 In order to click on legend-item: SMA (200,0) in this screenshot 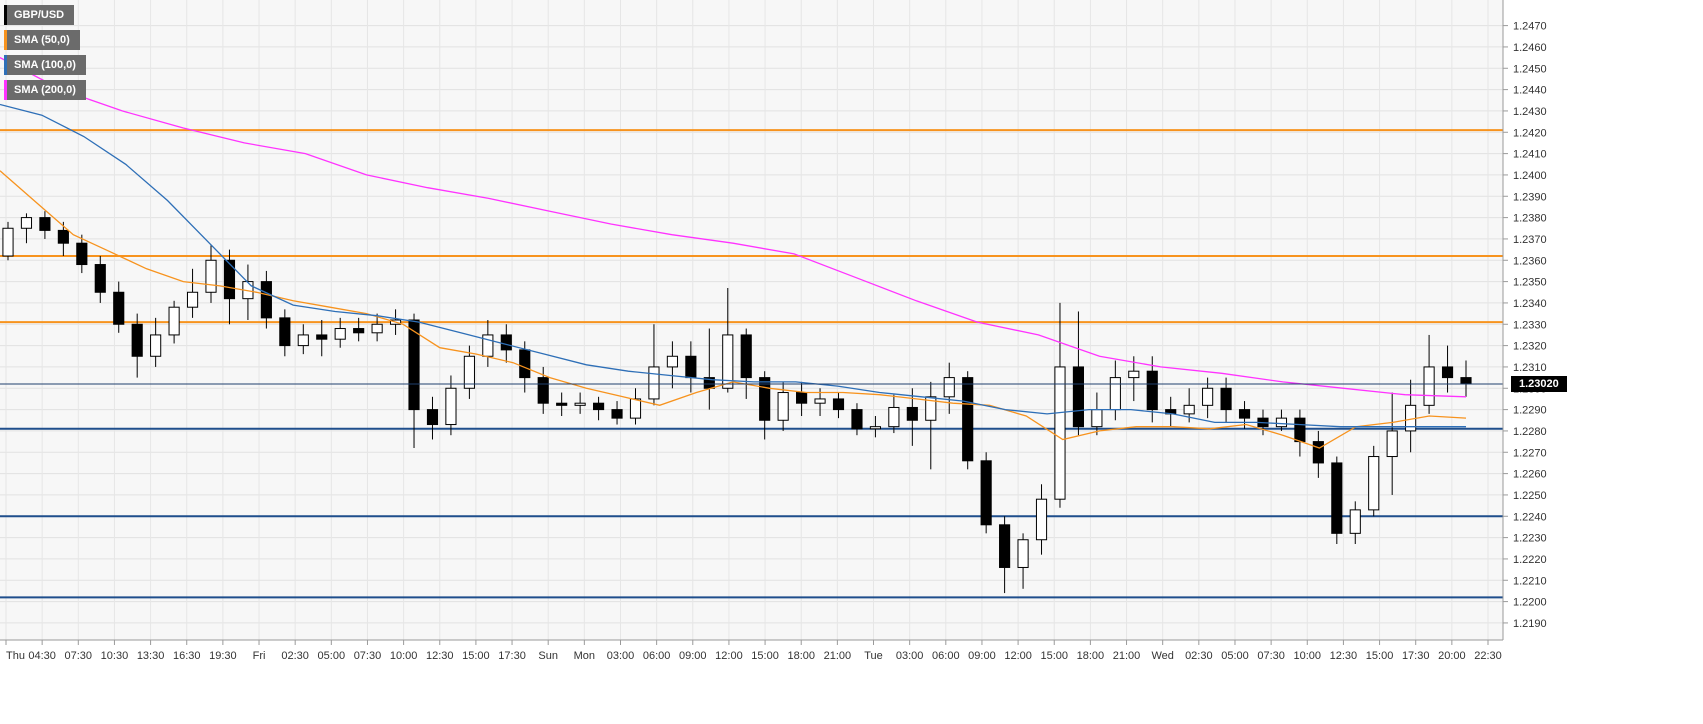, I will do `click(45, 90)`.